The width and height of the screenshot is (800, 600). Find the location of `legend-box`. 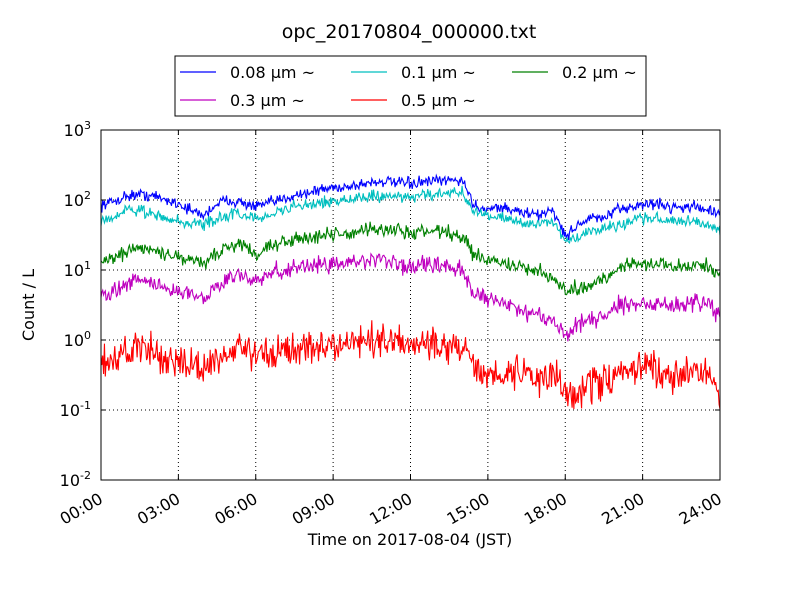

legend-box is located at coordinates (410, 86).